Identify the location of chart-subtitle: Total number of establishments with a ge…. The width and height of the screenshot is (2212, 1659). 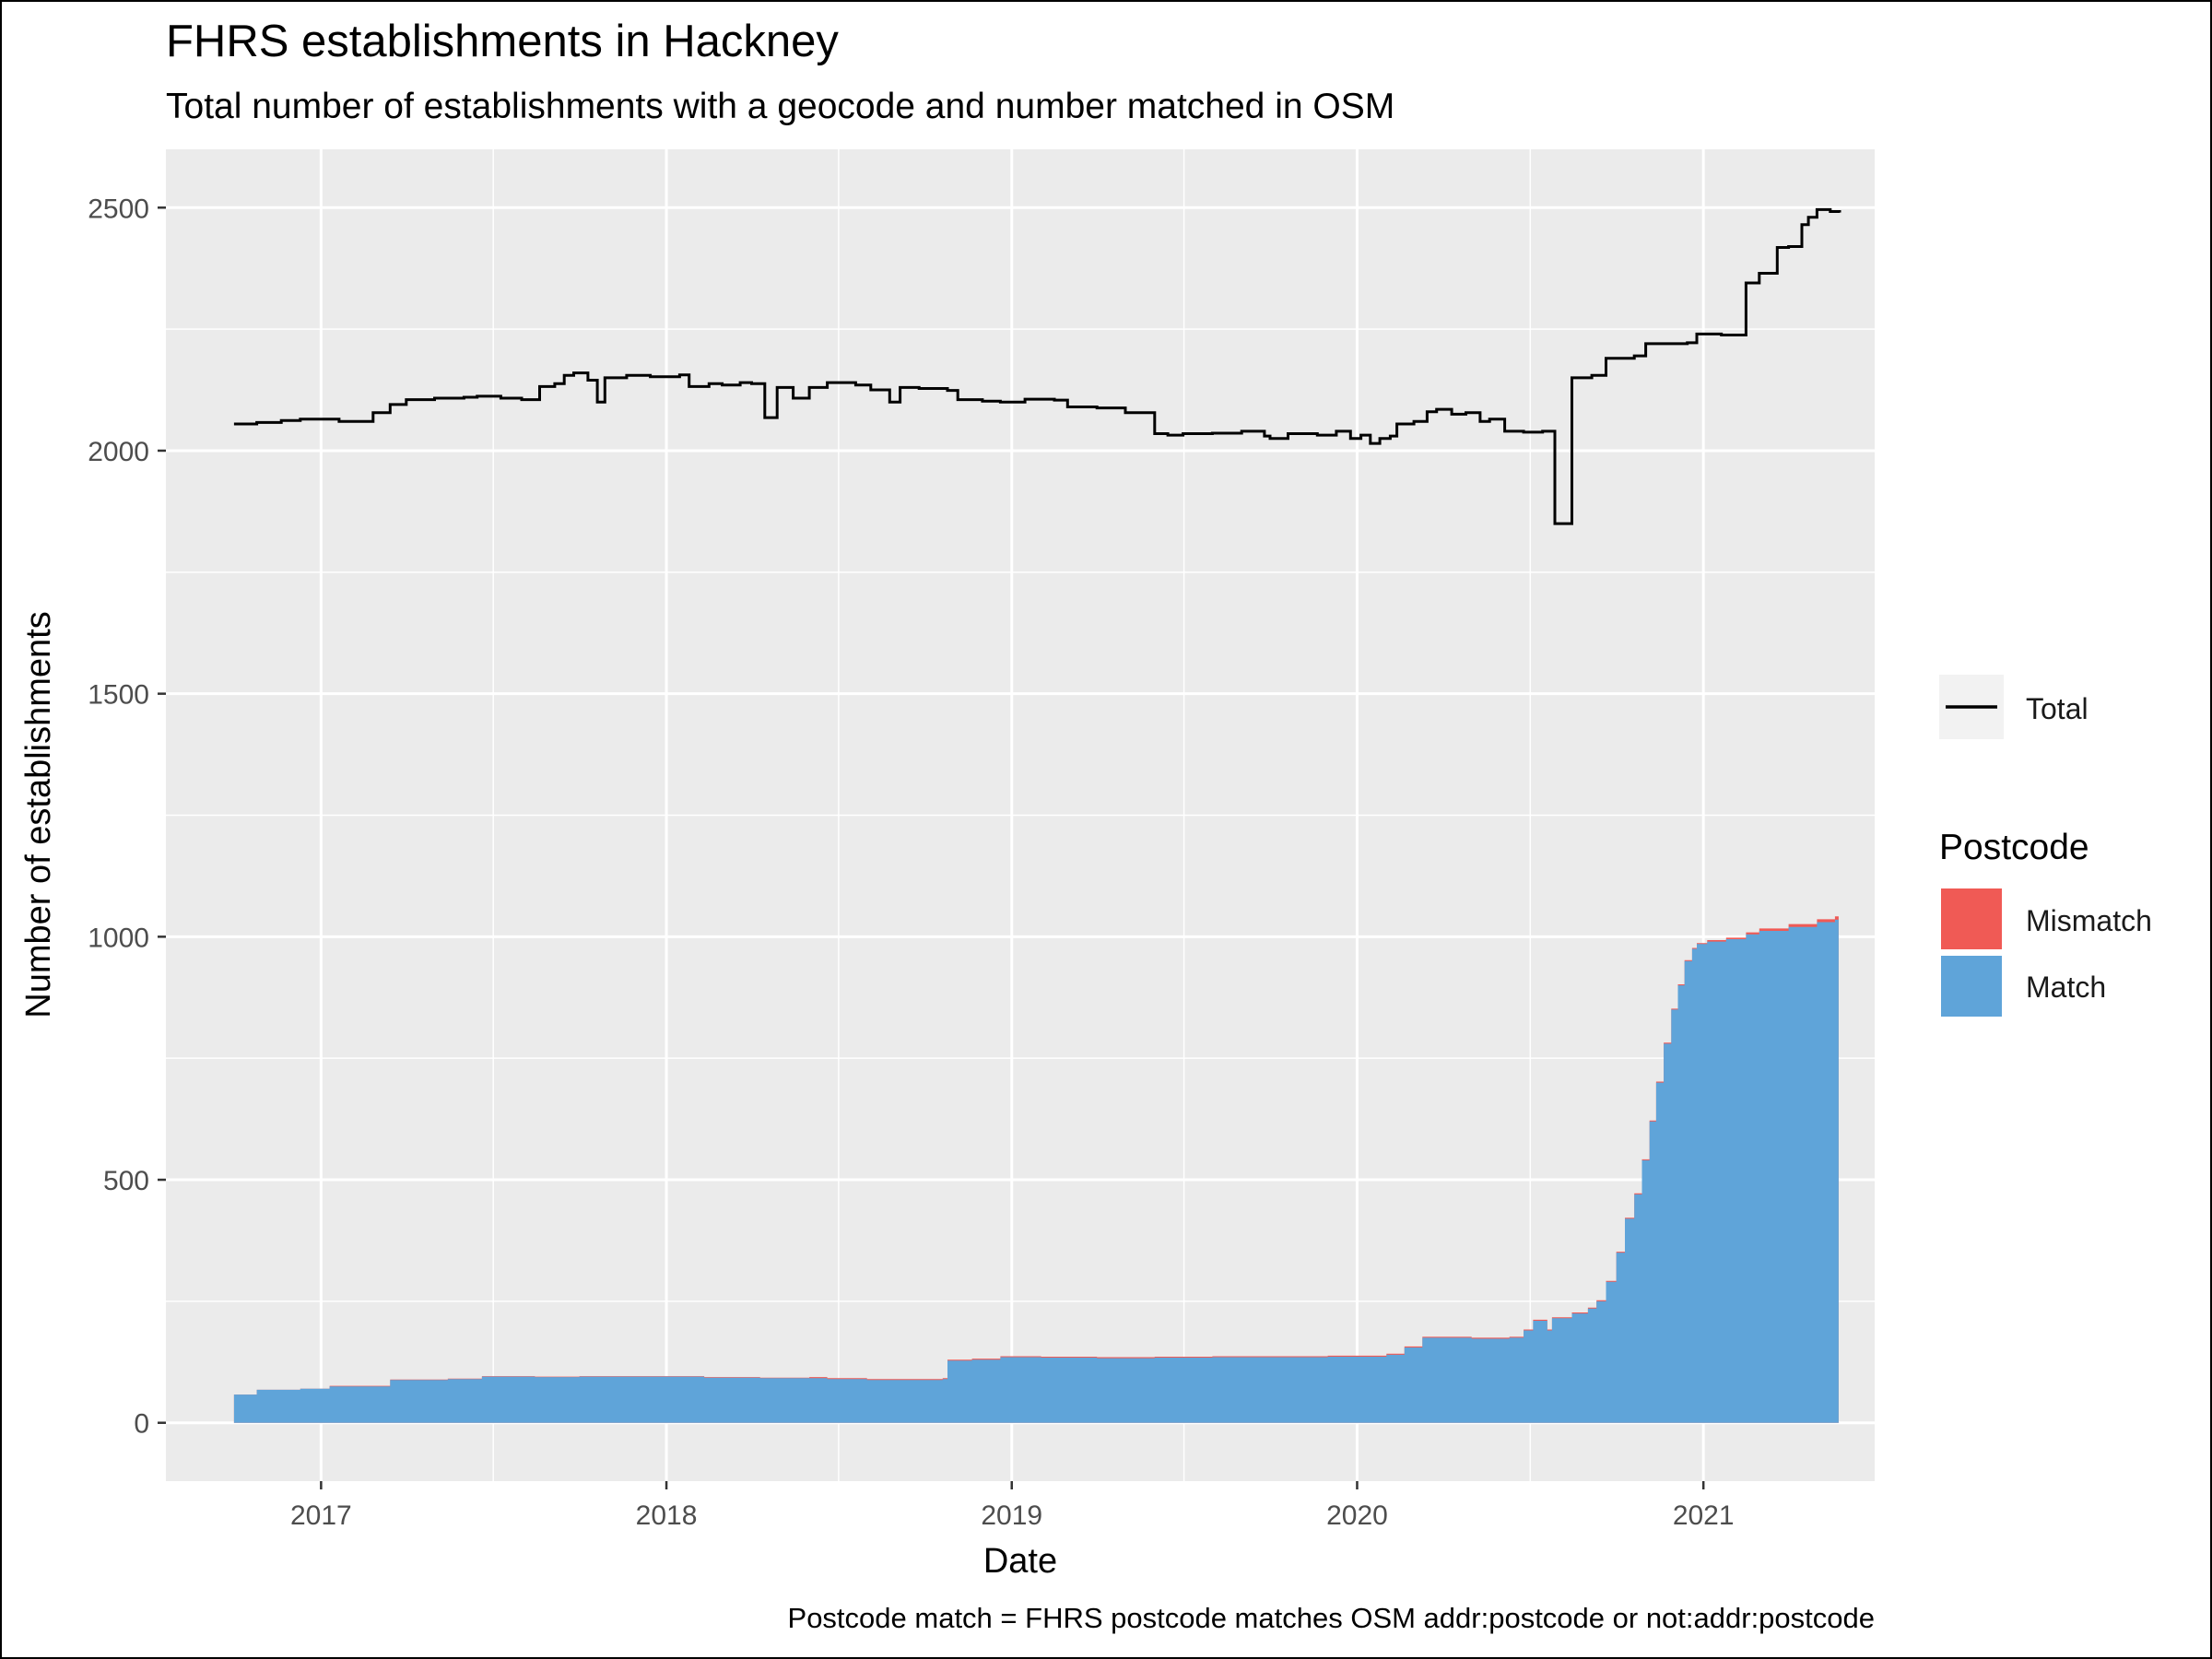
(780, 106).